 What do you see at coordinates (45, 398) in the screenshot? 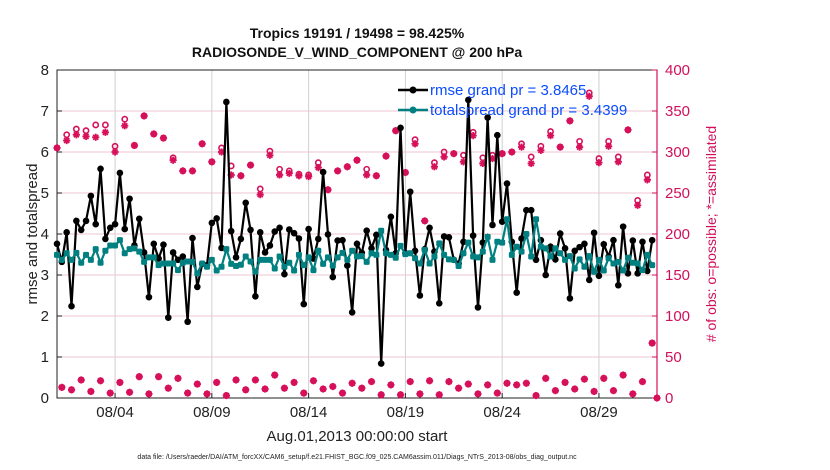
I see `y-tick-label: 0` at bounding box center [45, 398].